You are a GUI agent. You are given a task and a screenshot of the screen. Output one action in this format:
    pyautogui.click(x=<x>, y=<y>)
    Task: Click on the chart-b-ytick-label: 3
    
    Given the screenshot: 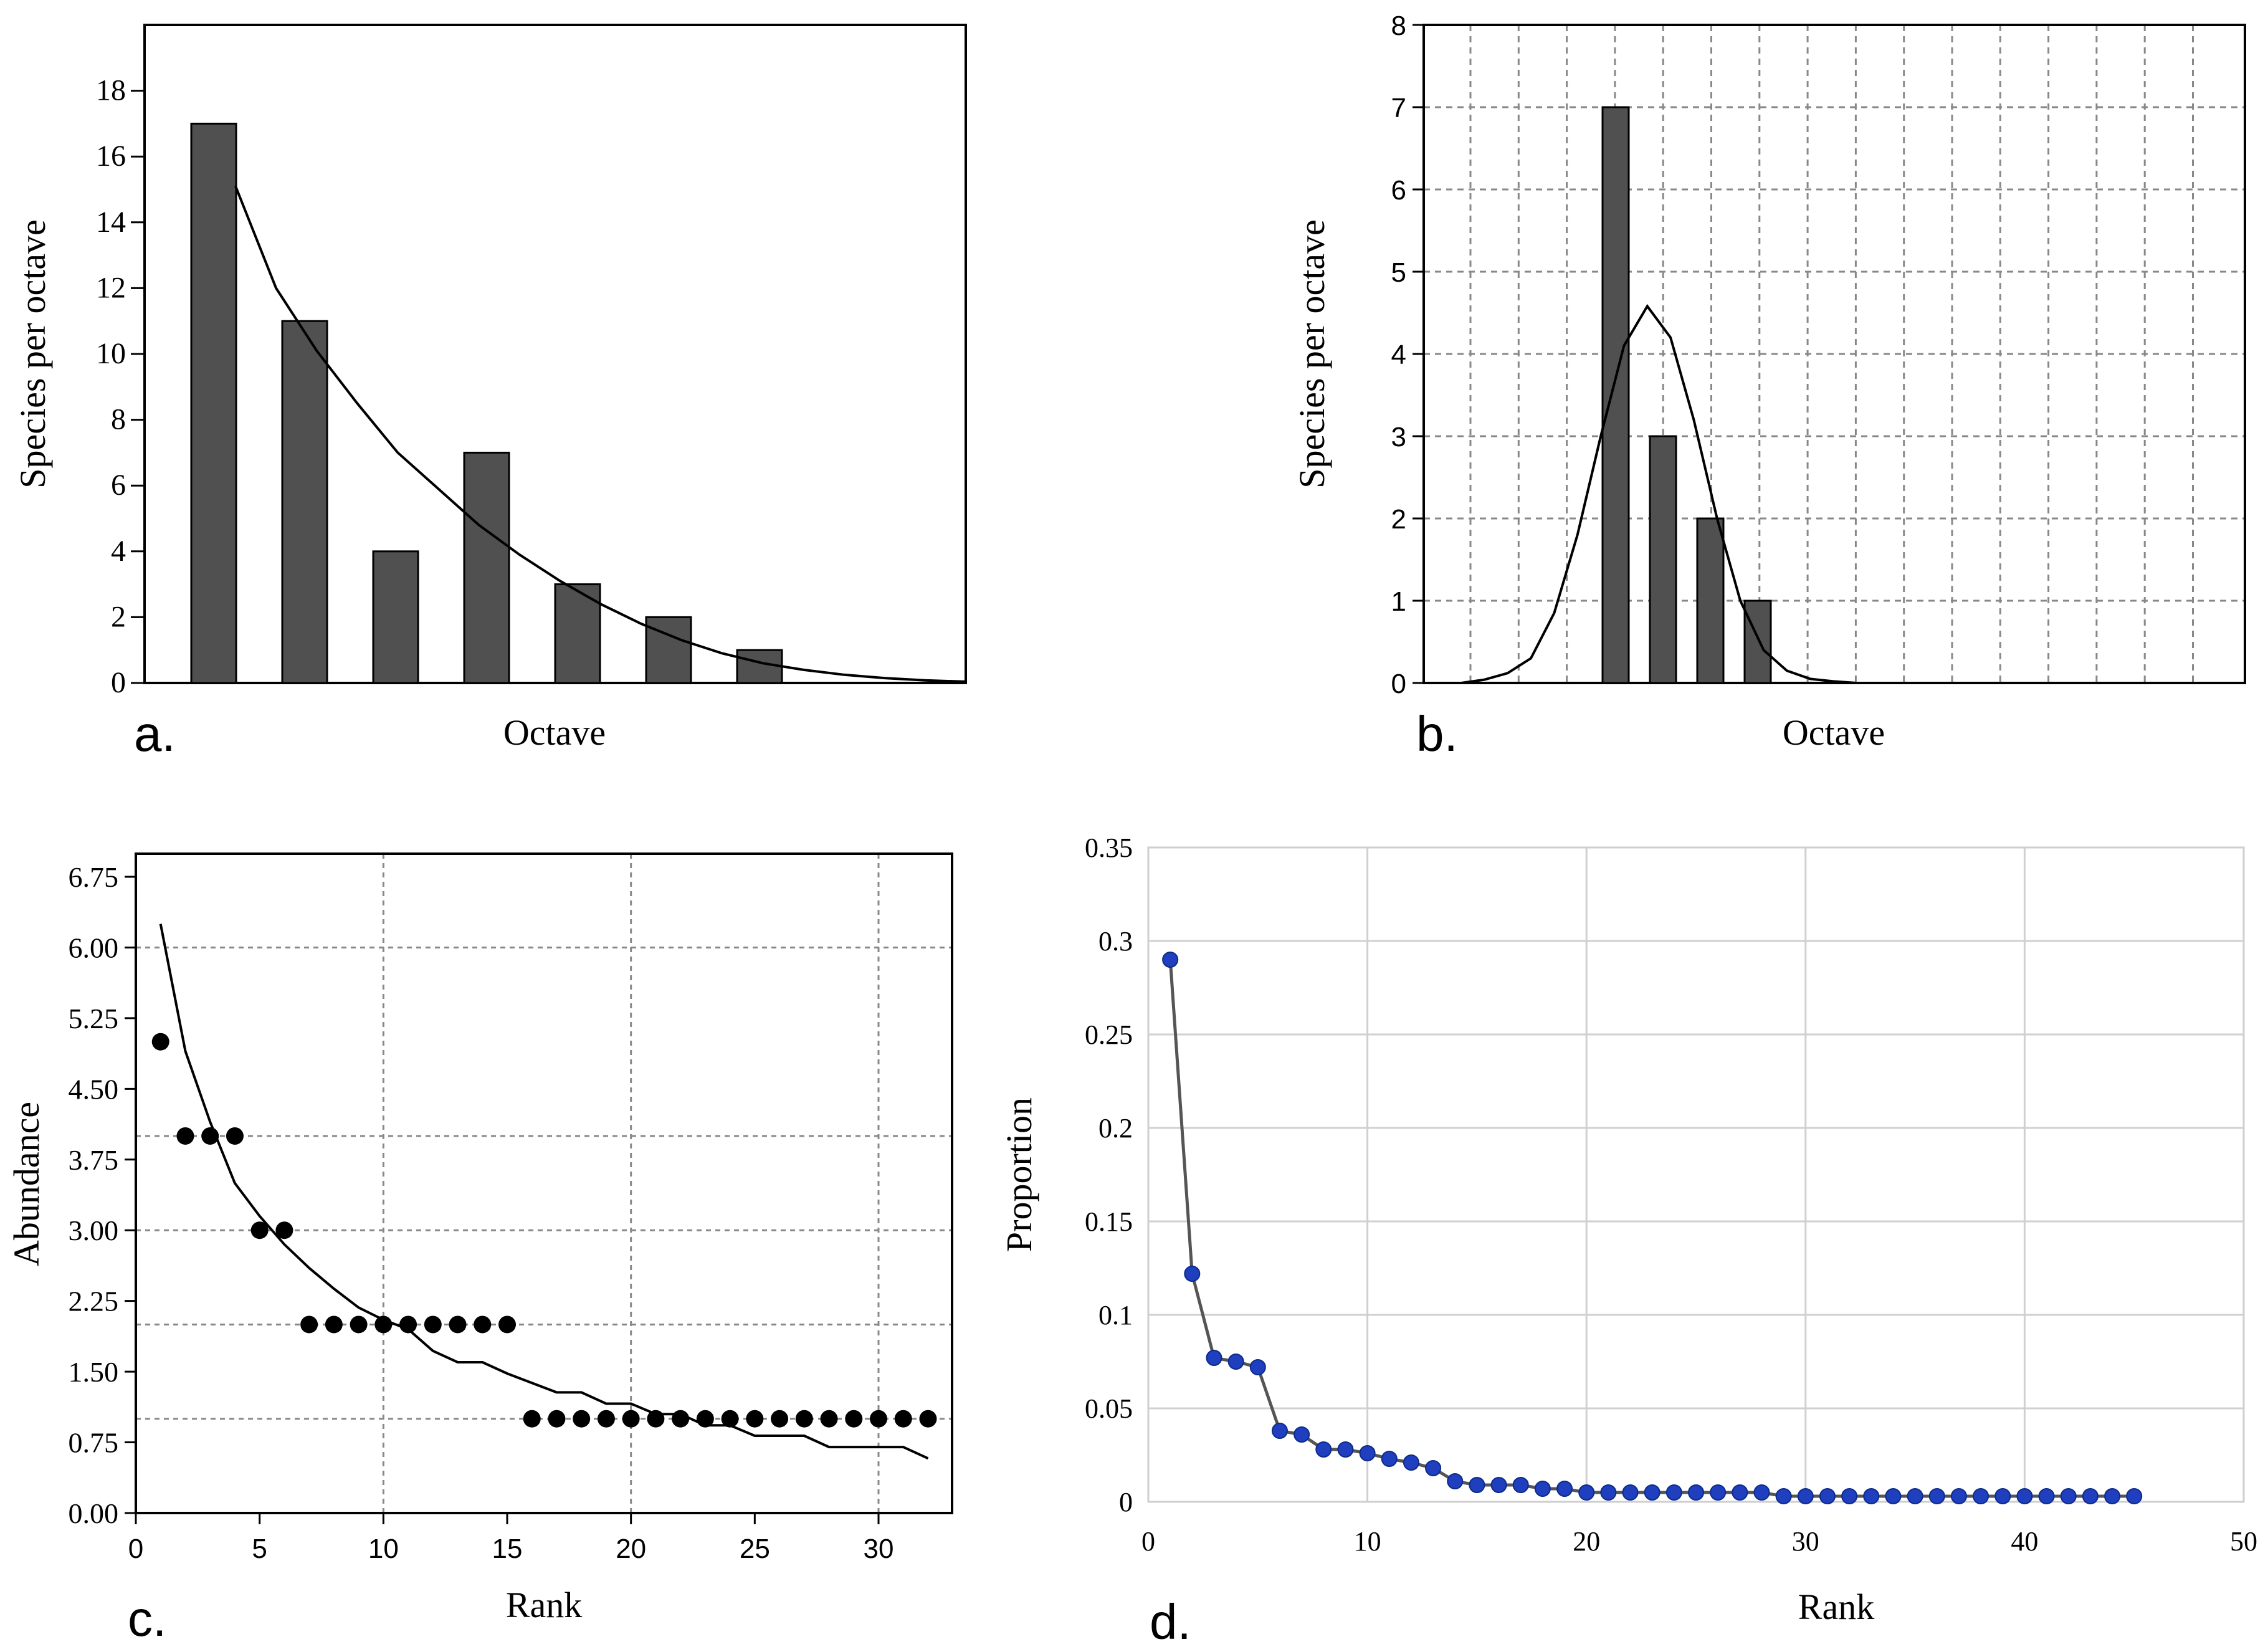 What is the action you would take?
    pyautogui.click(x=1398, y=437)
    